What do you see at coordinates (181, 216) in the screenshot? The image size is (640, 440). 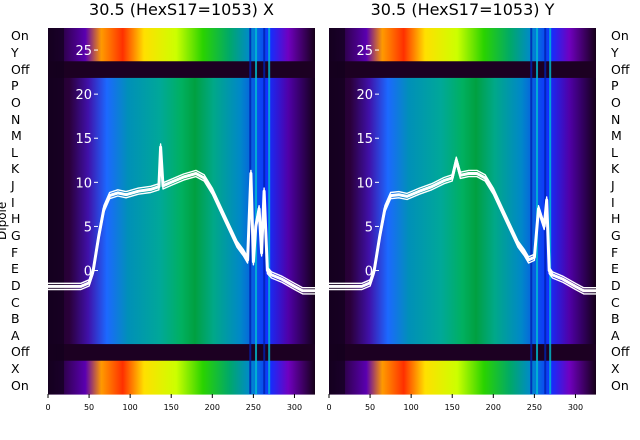 I see `overlay-line` at bounding box center [181, 216].